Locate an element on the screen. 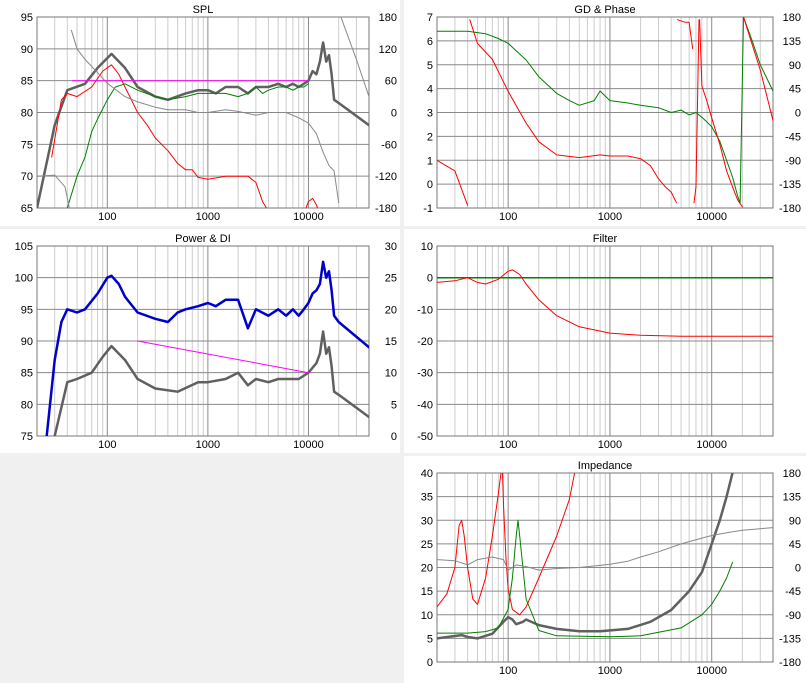 Image resolution: width=806 pixels, height=683 pixels. y-tick-label: 1 is located at coordinates (430, 161).